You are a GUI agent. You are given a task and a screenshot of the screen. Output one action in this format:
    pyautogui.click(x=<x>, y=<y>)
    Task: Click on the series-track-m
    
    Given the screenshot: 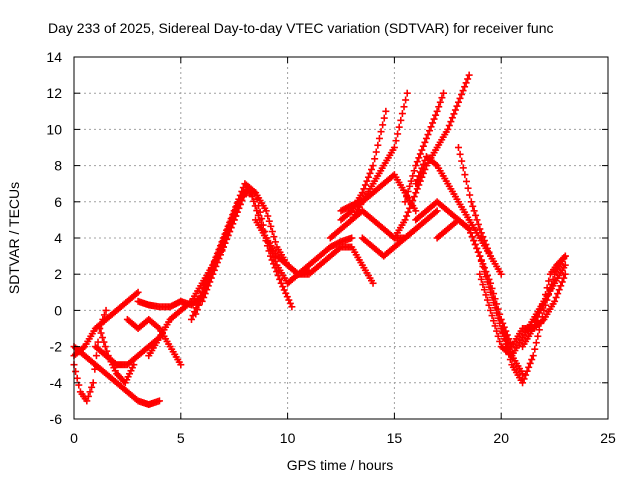 What is the action you would take?
    pyautogui.click(x=330, y=265)
    